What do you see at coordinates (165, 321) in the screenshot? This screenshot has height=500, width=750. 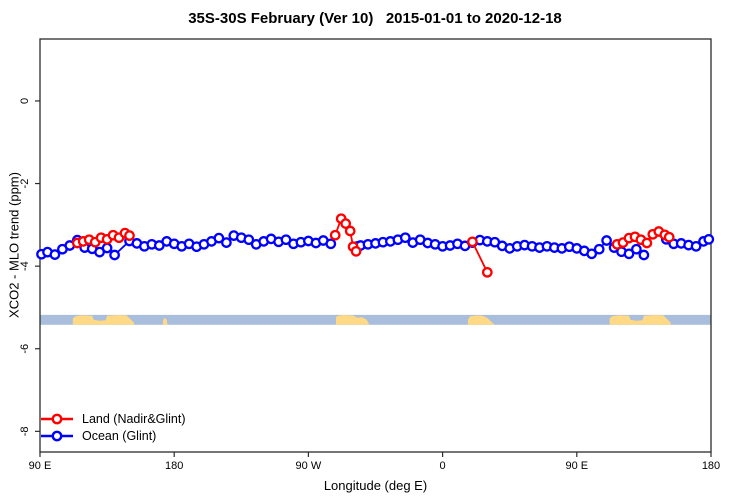 I see `land-strip-new-zealand-tip` at bounding box center [165, 321].